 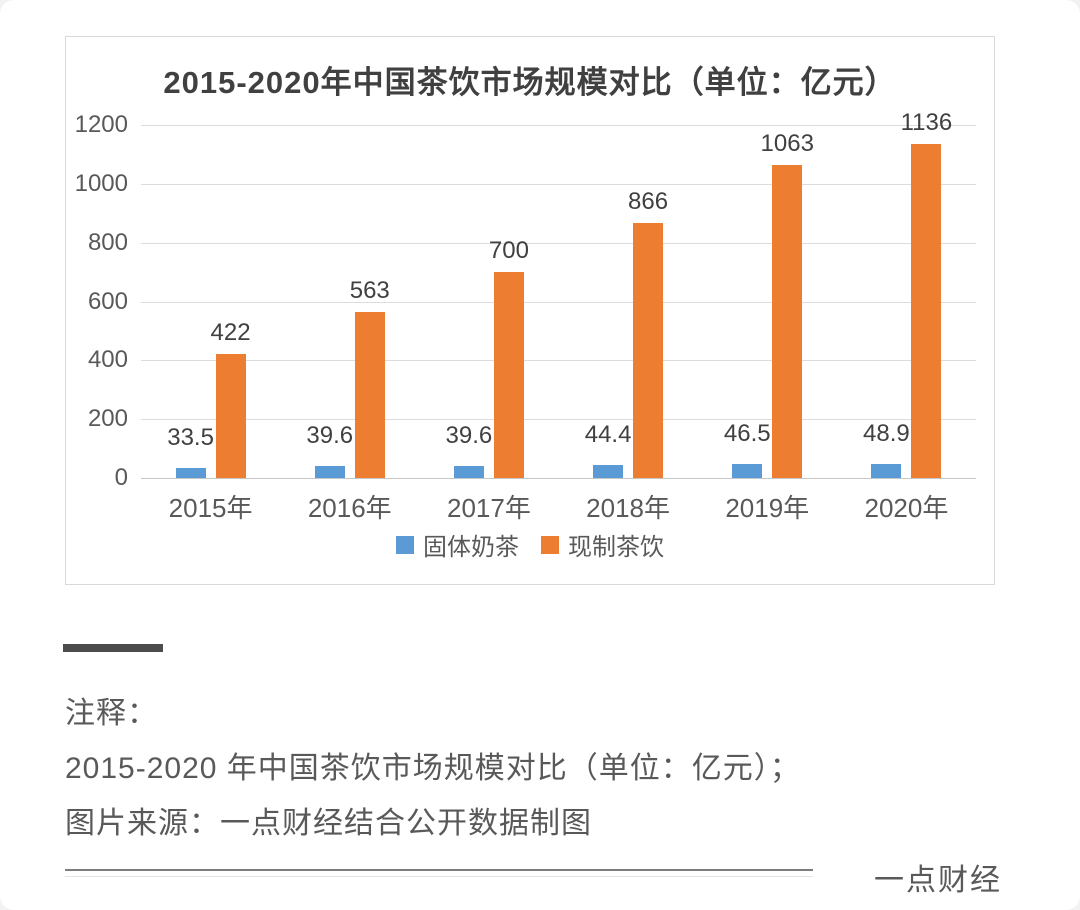 I want to click on y-axis-tick-label: 400, so click(x=107, y=360).